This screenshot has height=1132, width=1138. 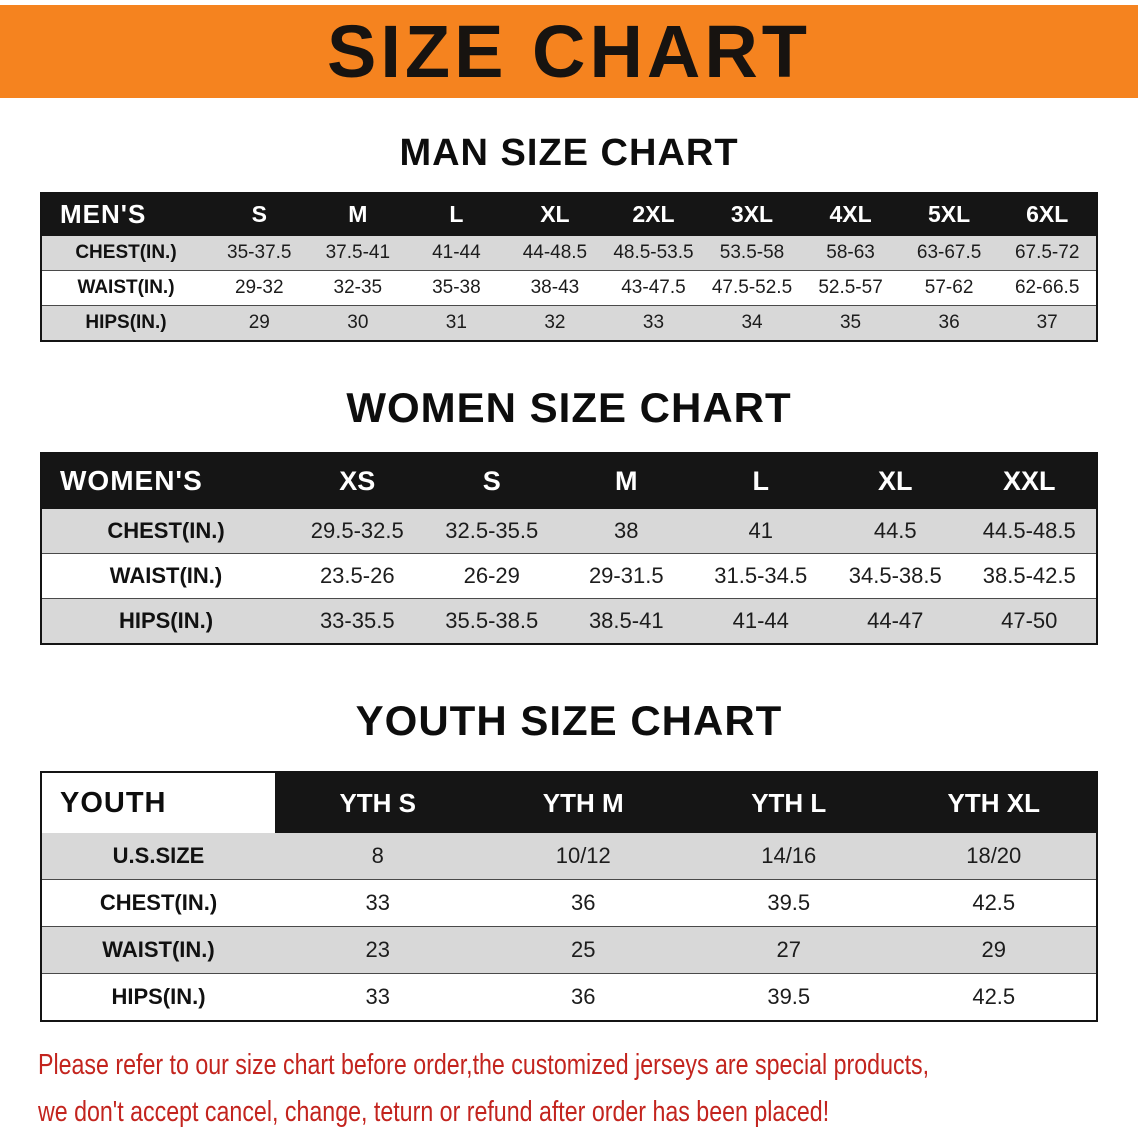 I want to click on table-row: WAIST(IN.) 23 25 27 29, so click(x=569, y=950).